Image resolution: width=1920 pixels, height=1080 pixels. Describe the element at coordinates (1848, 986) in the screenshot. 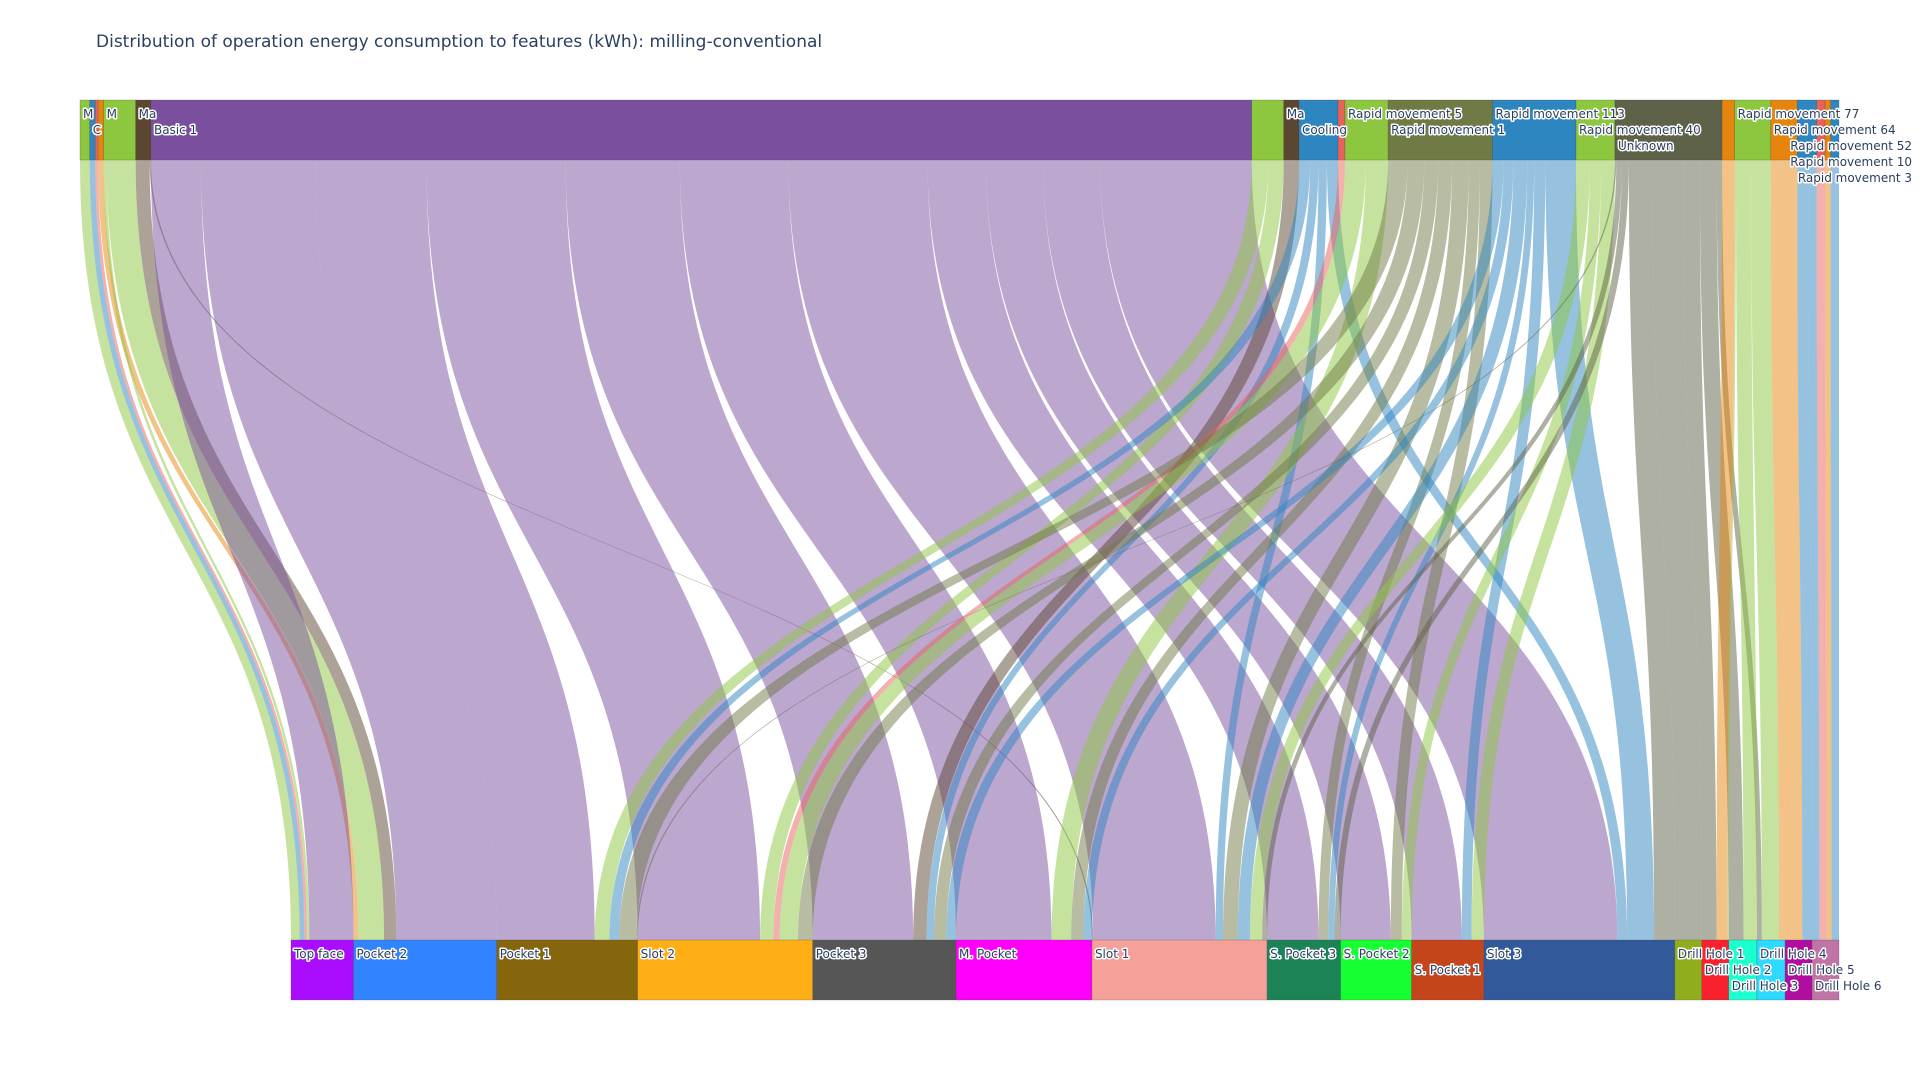

I see `target-node-label: Drill Hole 6` at that location.